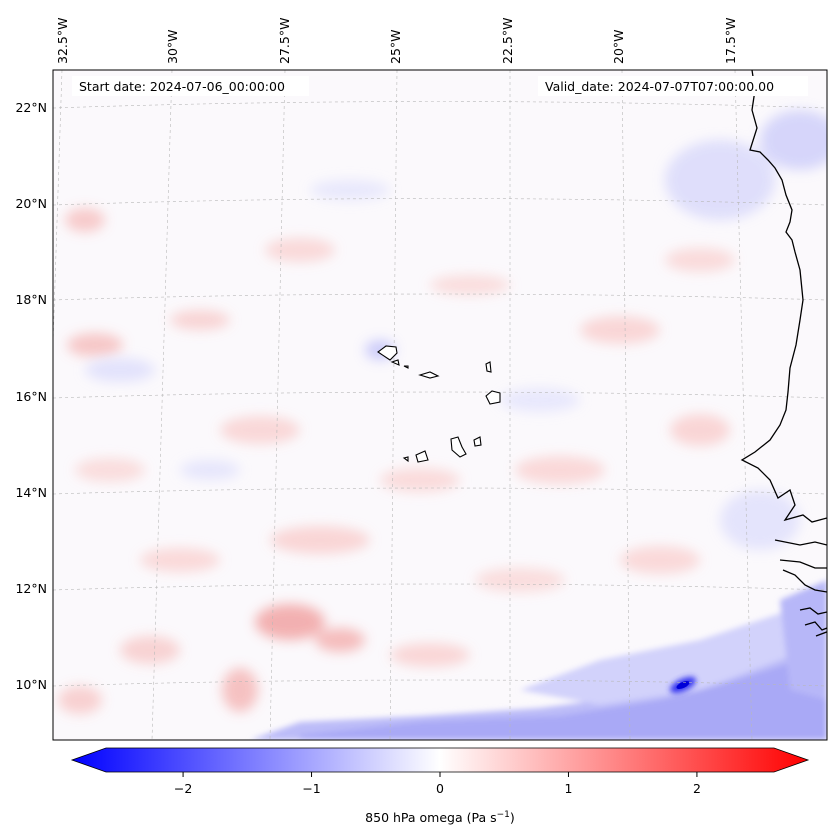 This screenshot has height=839, width=837. What do you see at coordinates (183, 788) in the screenshot?
I see `colorbar-tick-label: −2` at bounding box center [183, 788].